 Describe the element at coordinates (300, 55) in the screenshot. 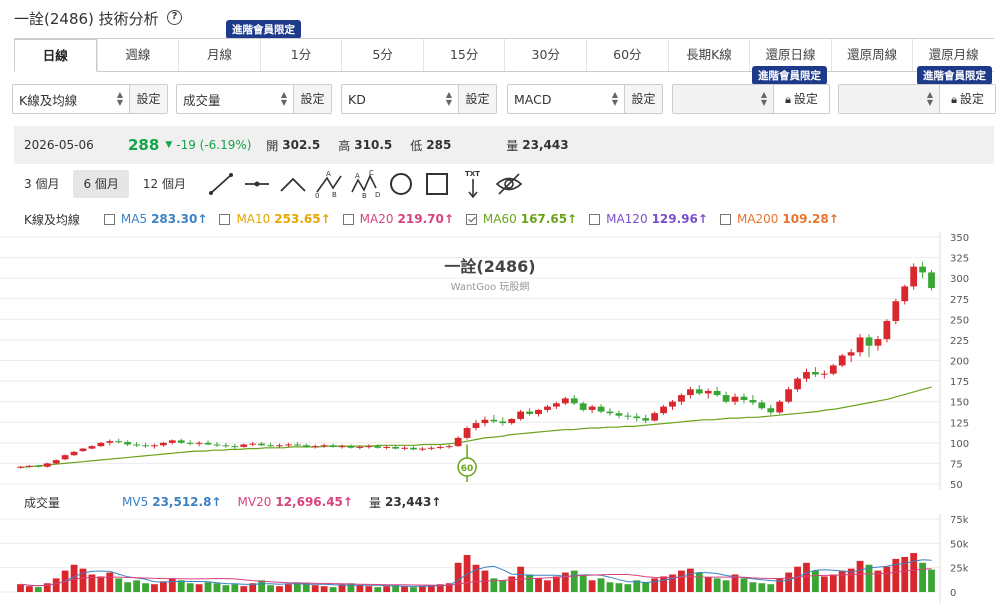

I see `tab-3: 1分` at that location.